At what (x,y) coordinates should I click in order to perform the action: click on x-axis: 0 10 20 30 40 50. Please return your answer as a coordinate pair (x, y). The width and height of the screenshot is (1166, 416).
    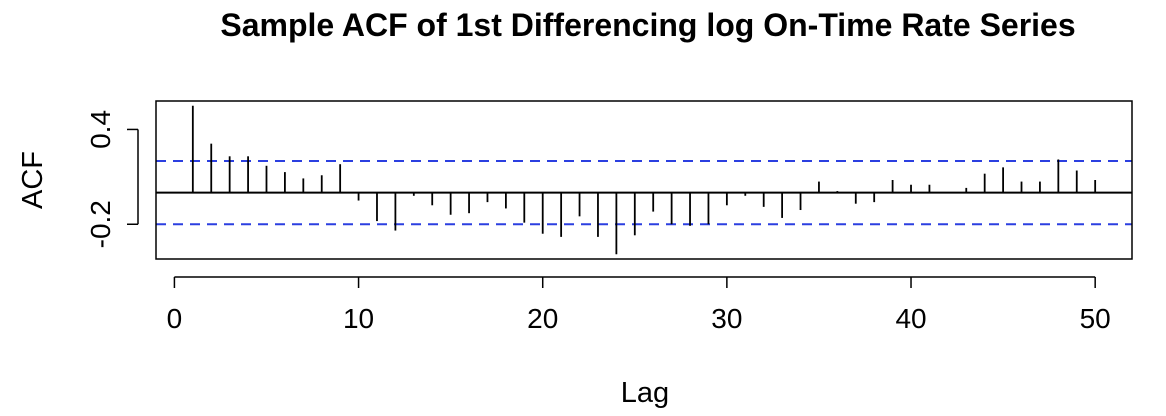
    Looking at the image, I should click on (639, 305).